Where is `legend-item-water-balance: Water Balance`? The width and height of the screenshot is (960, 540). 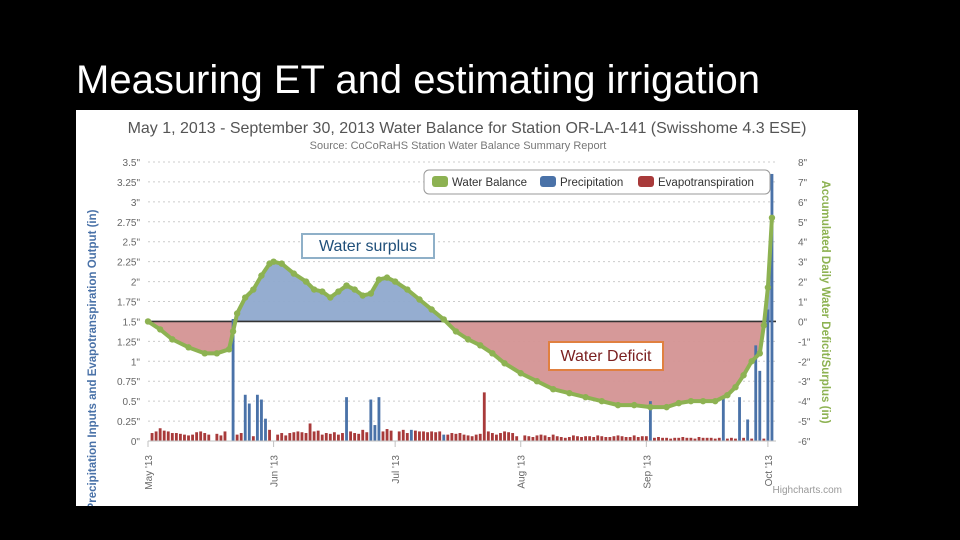
legend-item-water-balance: Water Balance is located at coordinates (489, 183).